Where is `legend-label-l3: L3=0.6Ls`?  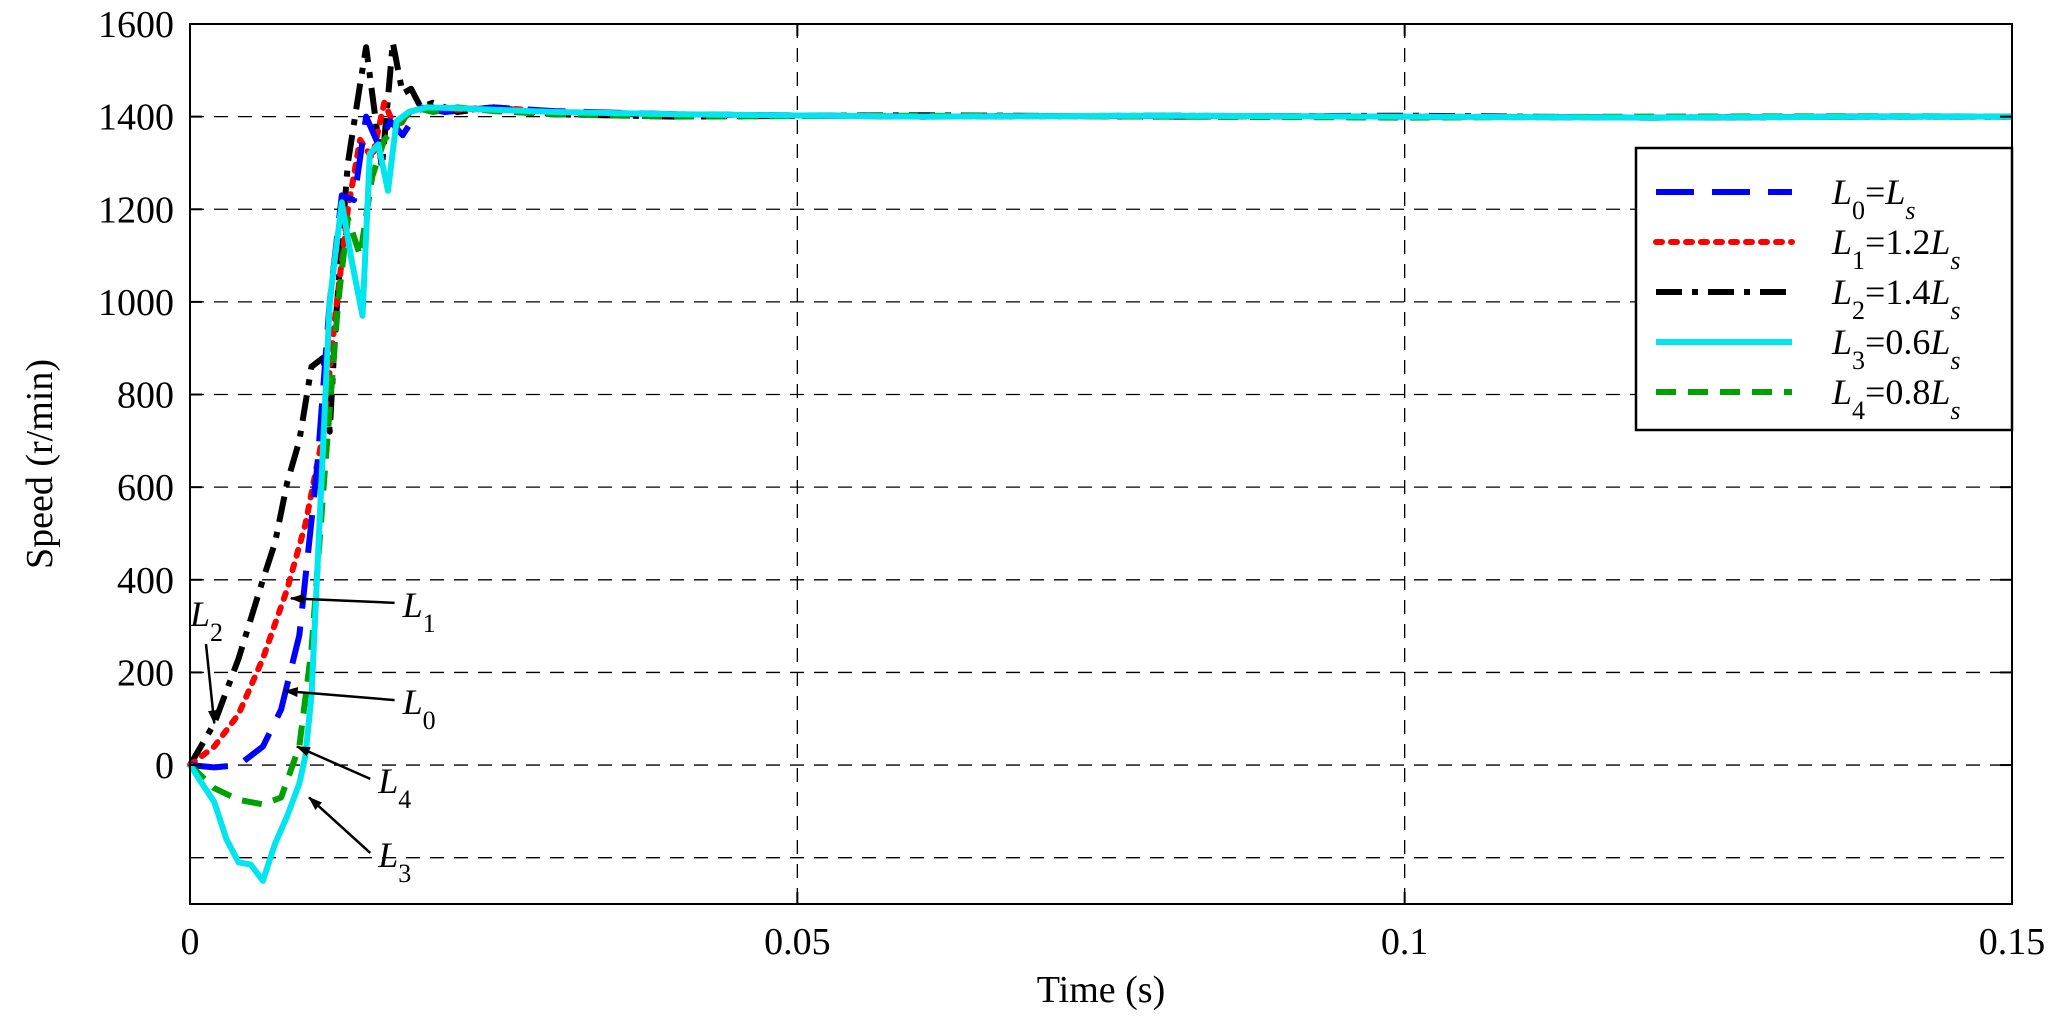
legend-label-l3: L3=0.6Ls is located at coordinates (1896, 348).